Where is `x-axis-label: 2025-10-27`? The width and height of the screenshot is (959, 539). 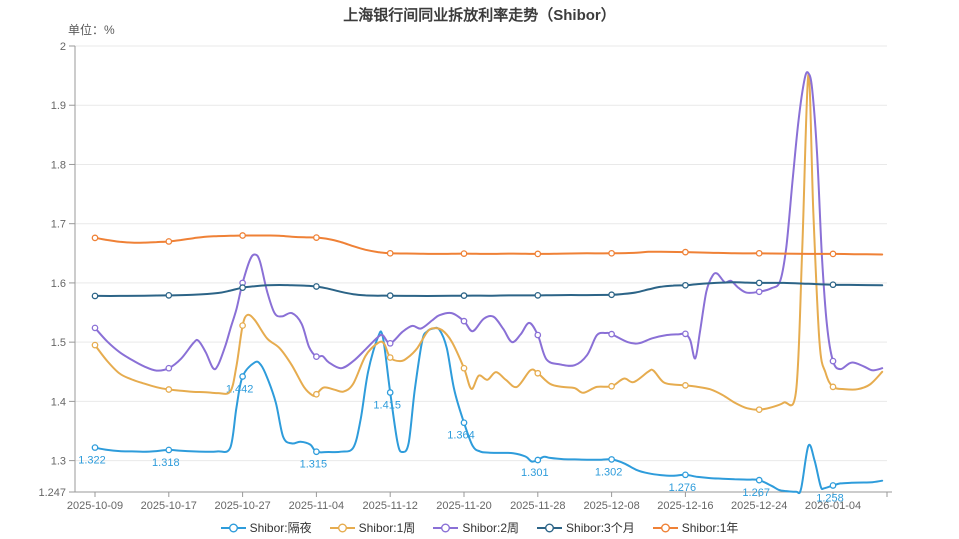
x-axis-label: 2025-10-27 is located at coordinates (242, 506).